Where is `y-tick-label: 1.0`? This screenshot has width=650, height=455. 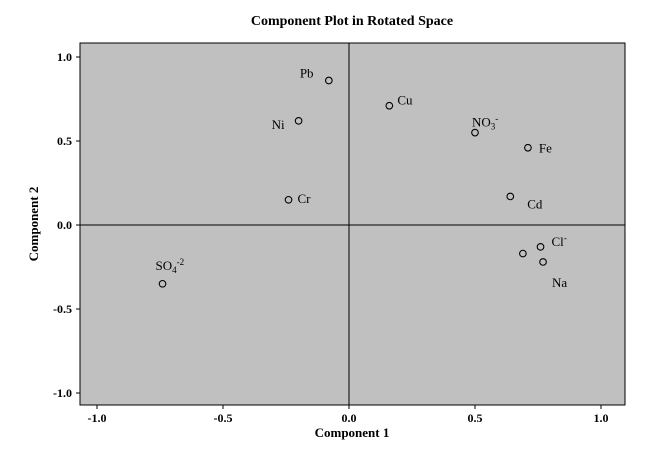
y-tick-label: 1.0 is located at coordinates (64, 57).